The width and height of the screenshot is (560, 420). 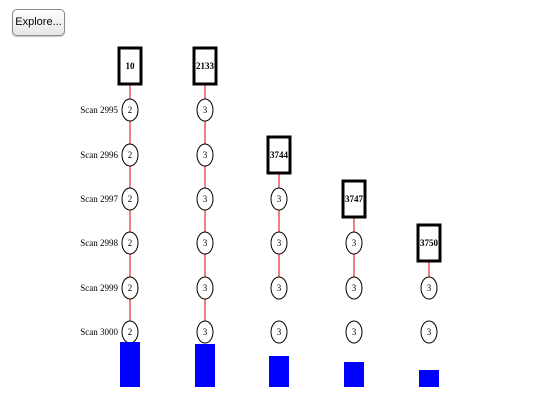 I want to click on bars-layer, so click(x=279, y=364).